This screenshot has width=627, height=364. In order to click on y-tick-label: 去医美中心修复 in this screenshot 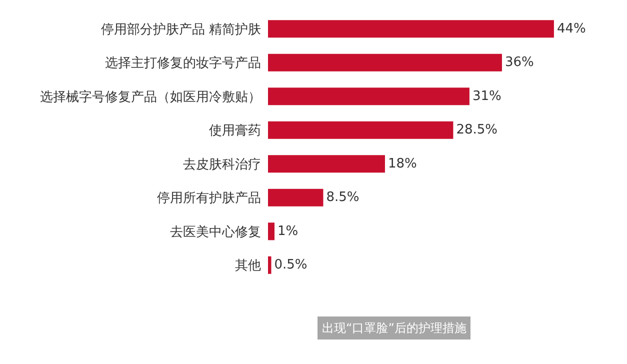, I will do `click(215, 232)`.